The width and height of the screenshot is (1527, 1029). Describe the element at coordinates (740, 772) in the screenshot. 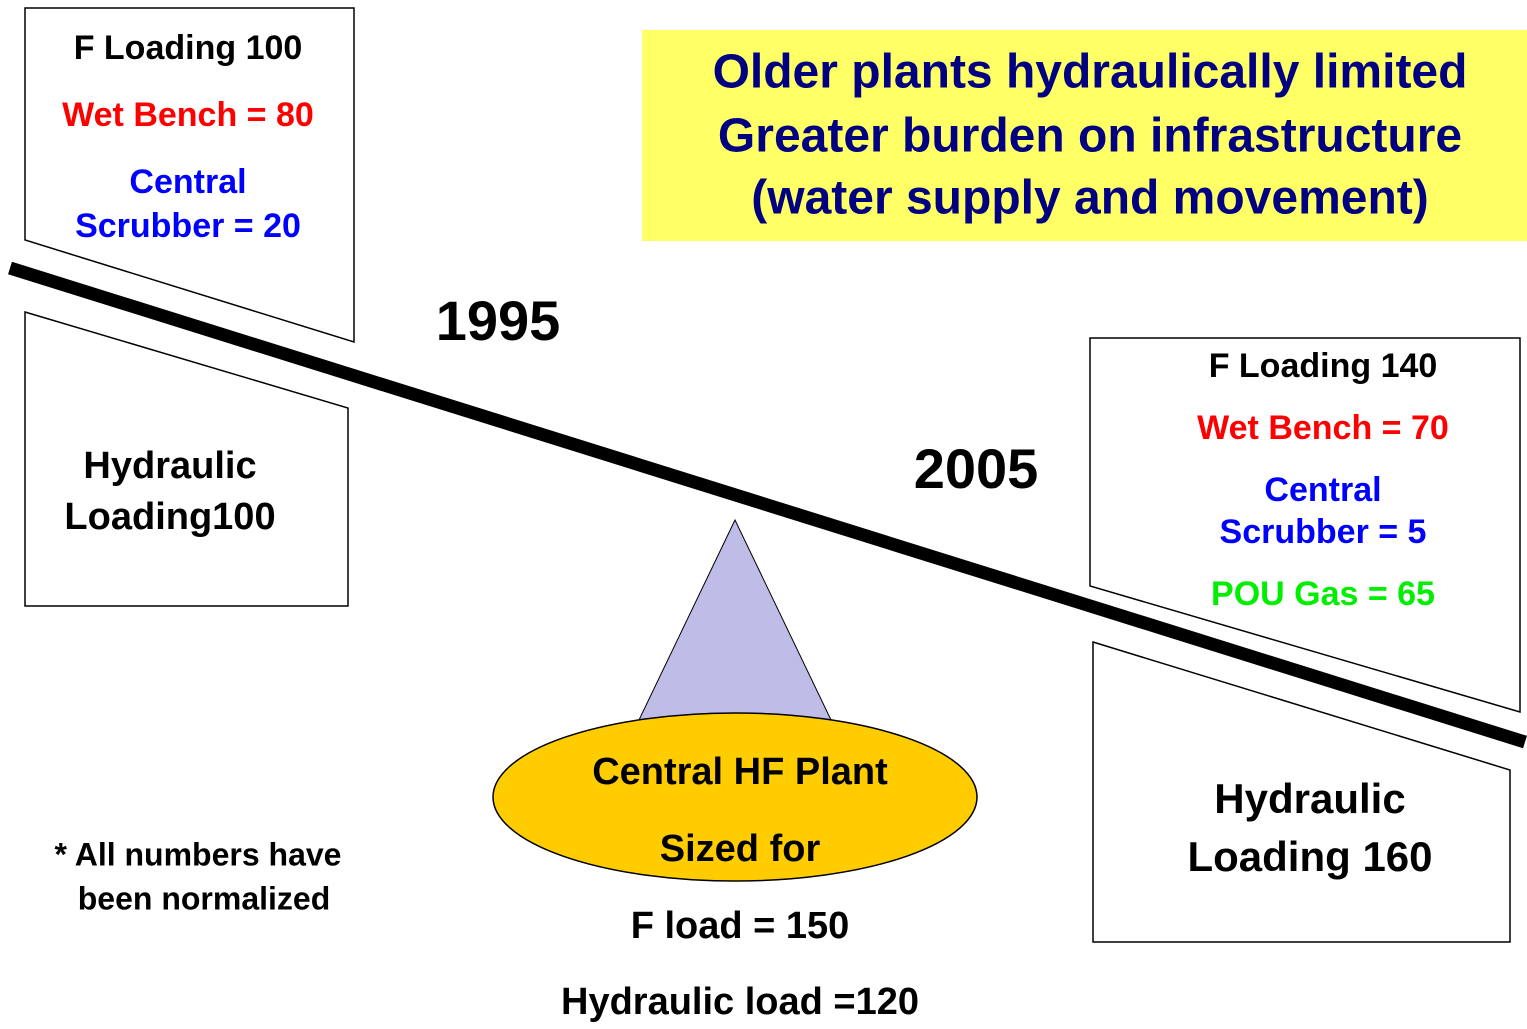

I see `label: Central HF Plant` at that location.